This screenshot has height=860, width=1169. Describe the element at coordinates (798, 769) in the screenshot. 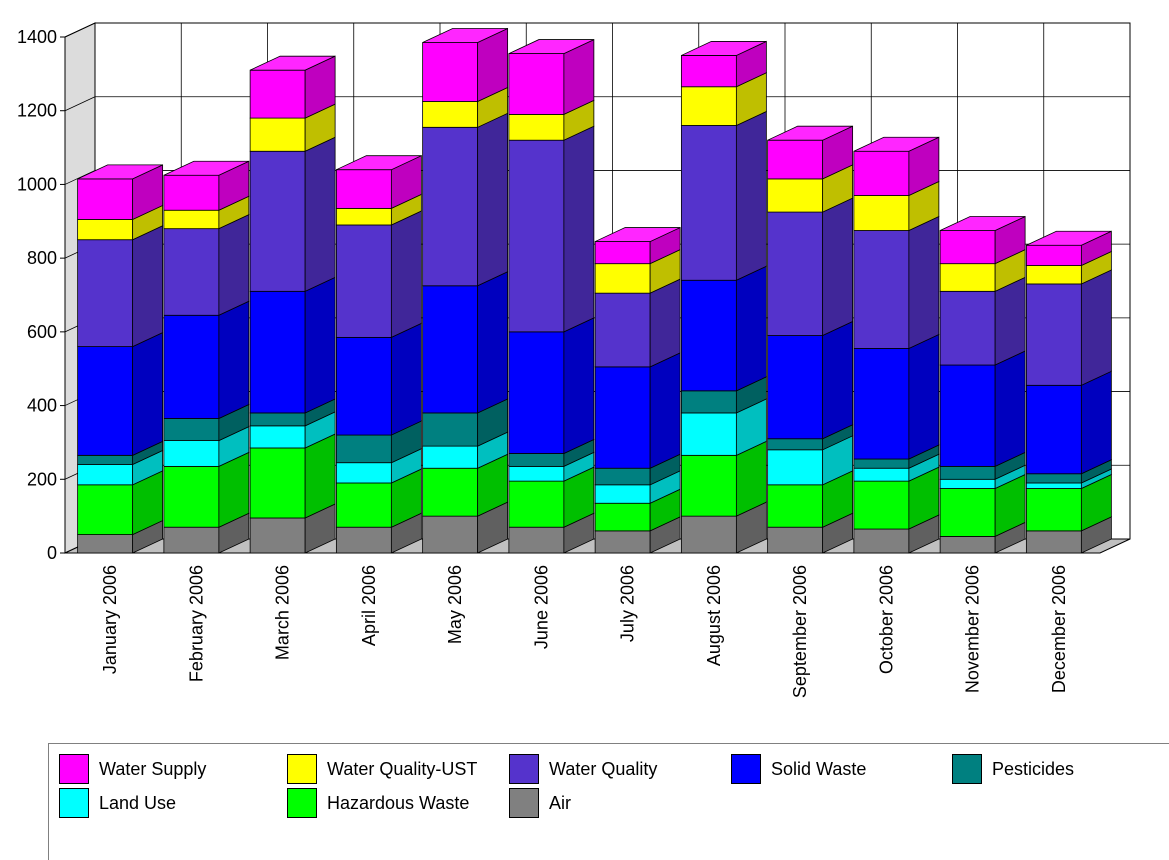

I see `legend-item: Solid Waste` at that location.